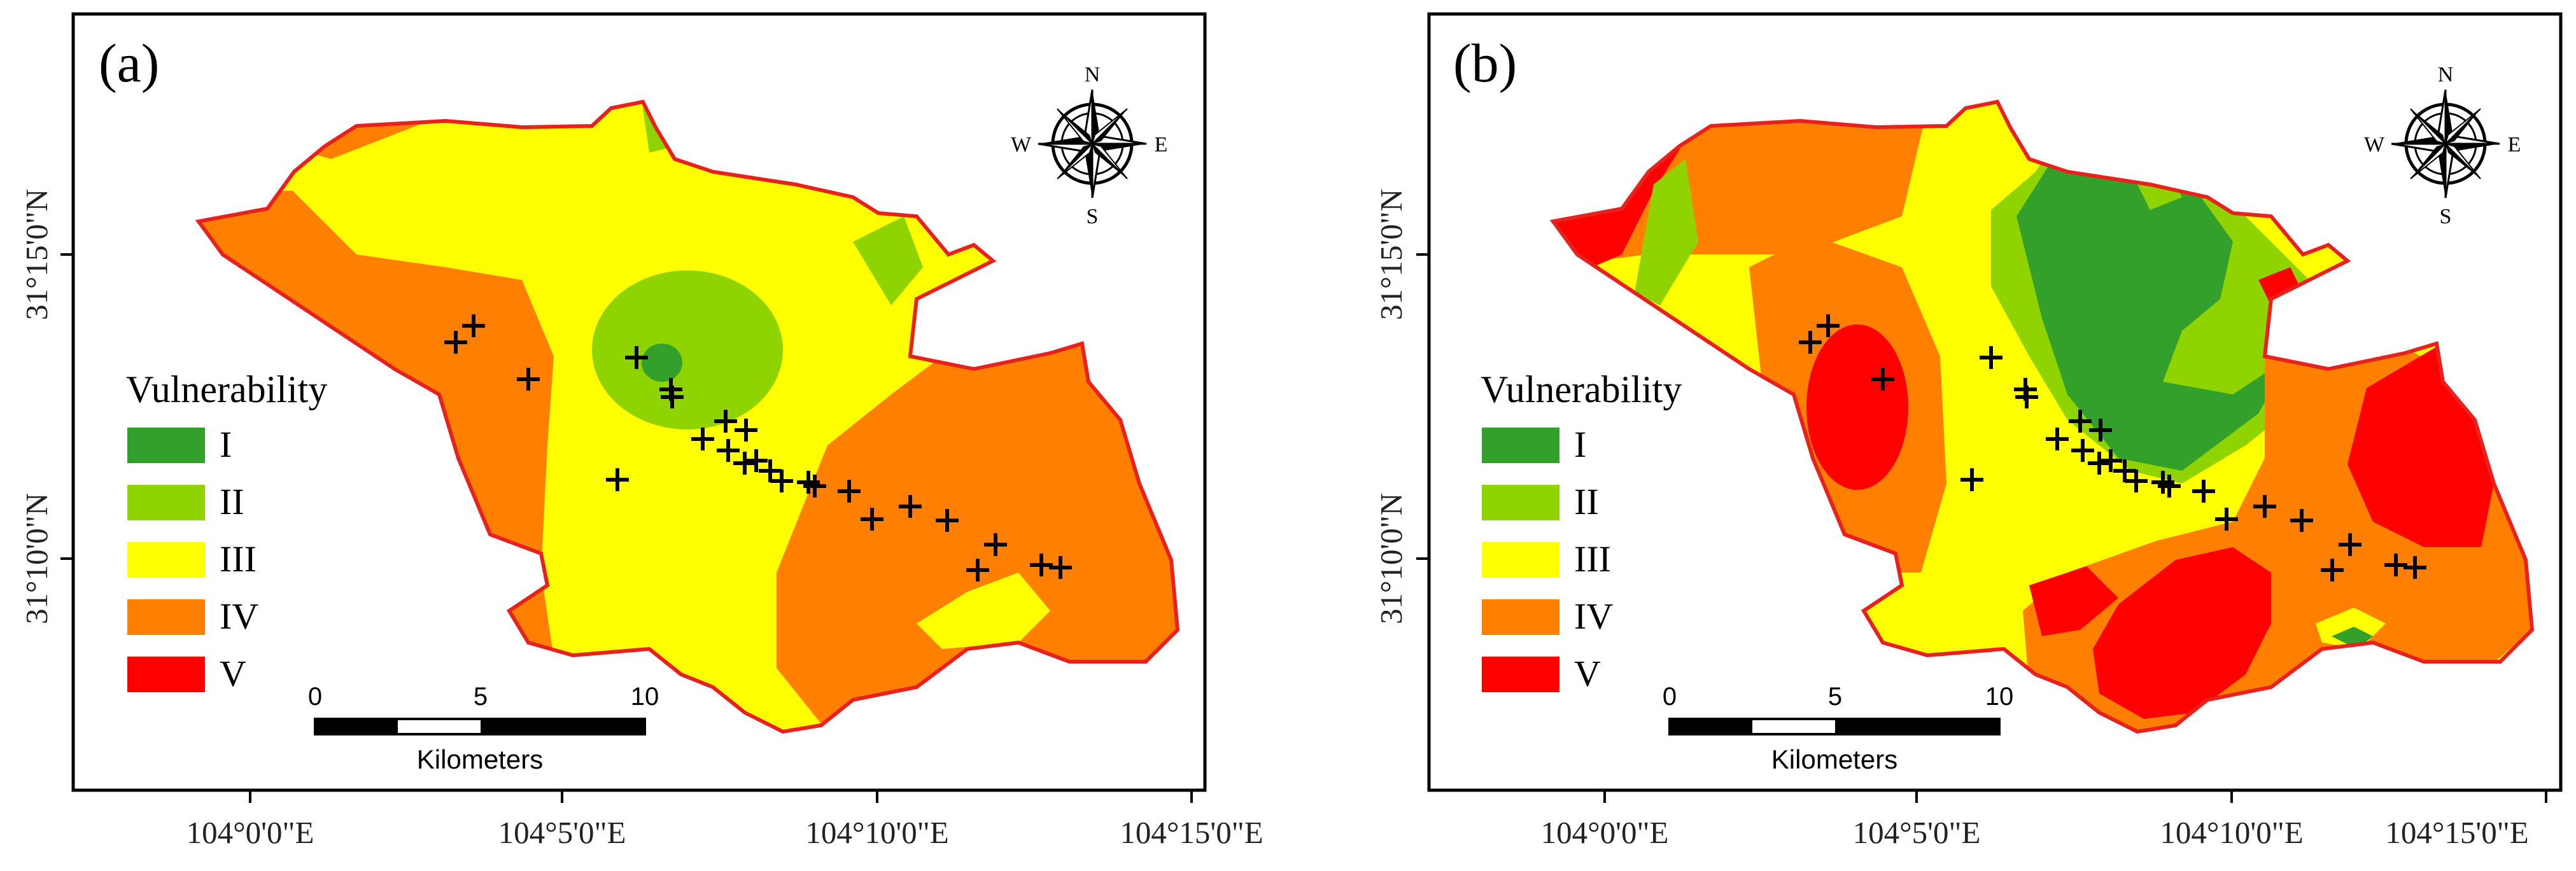 This screenshot has height=871, width=2576. Describe the element at coordinates (2375, 145) in the screenshot. I see `compass-w: W` at that location.